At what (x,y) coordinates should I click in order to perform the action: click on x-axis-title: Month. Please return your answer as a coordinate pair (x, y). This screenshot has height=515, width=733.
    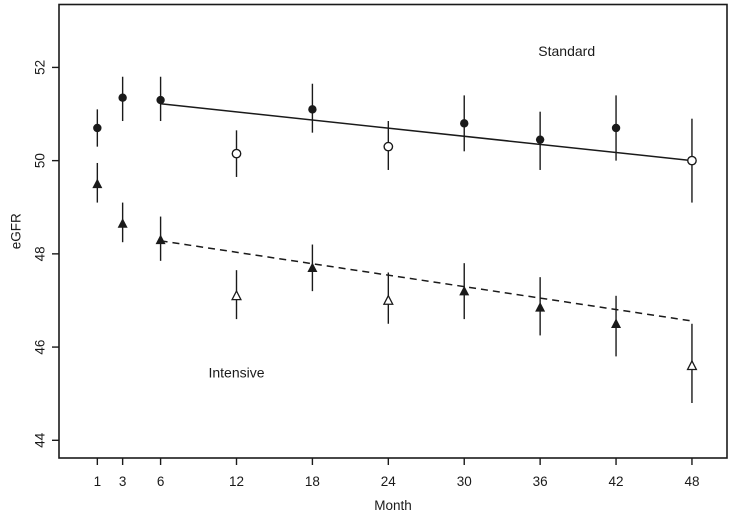
    Looking at the image, I should click on (393, 505).